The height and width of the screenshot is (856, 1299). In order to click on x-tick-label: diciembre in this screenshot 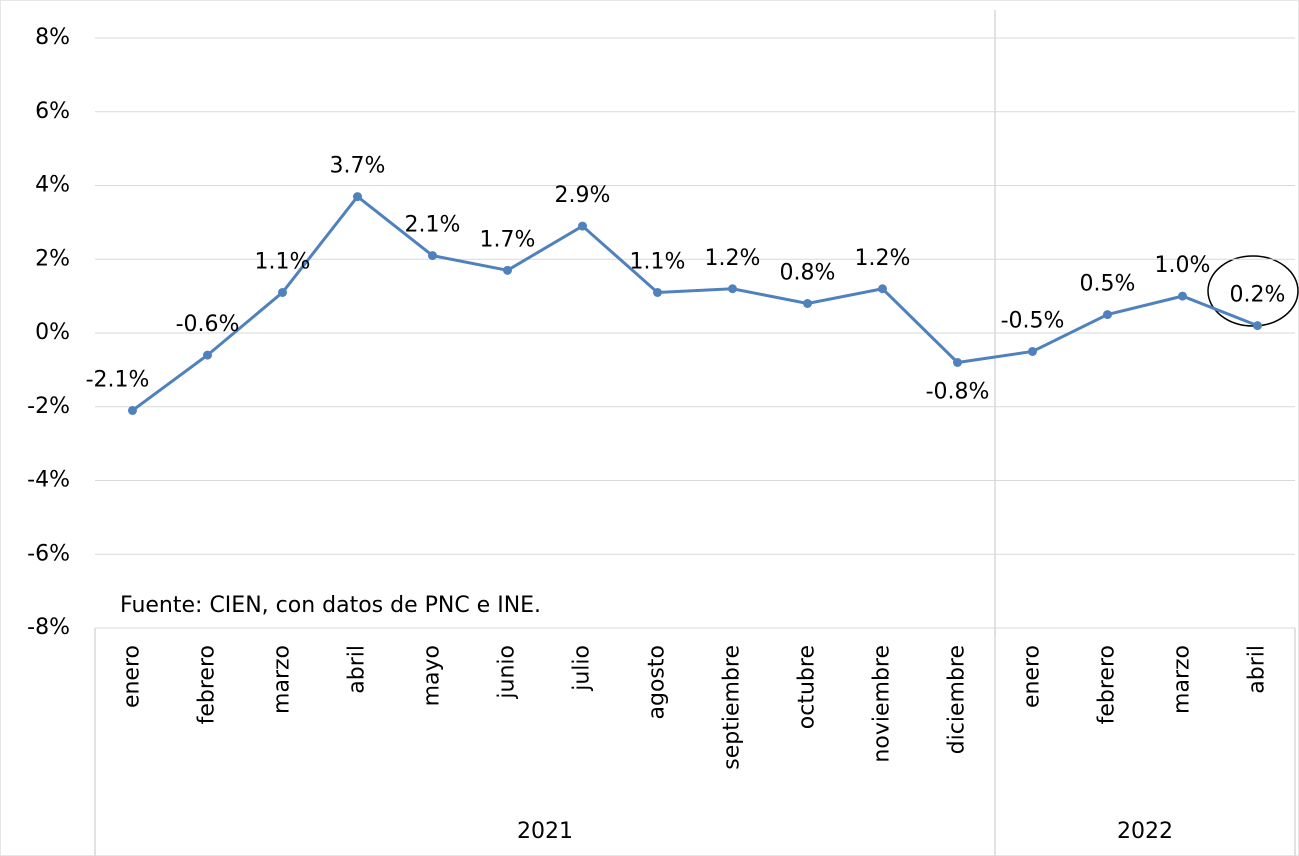, I will do `click(957, 699)`.